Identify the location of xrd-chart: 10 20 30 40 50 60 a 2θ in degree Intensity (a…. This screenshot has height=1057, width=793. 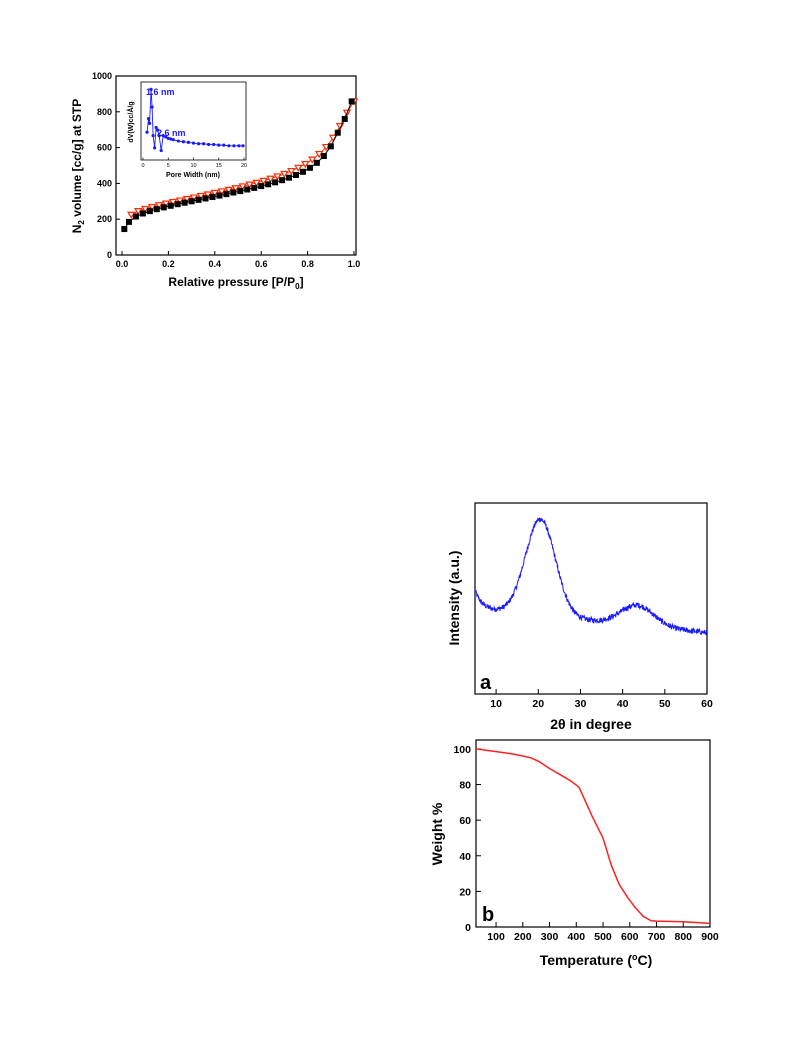
(579, 617).